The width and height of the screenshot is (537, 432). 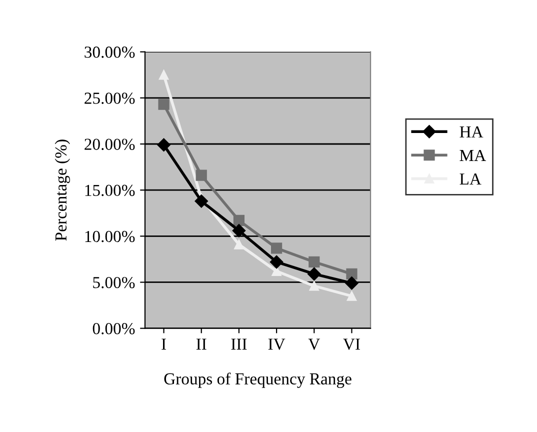 I want to click on y-tick-label: 5.00%, so click(x=114, y=282).